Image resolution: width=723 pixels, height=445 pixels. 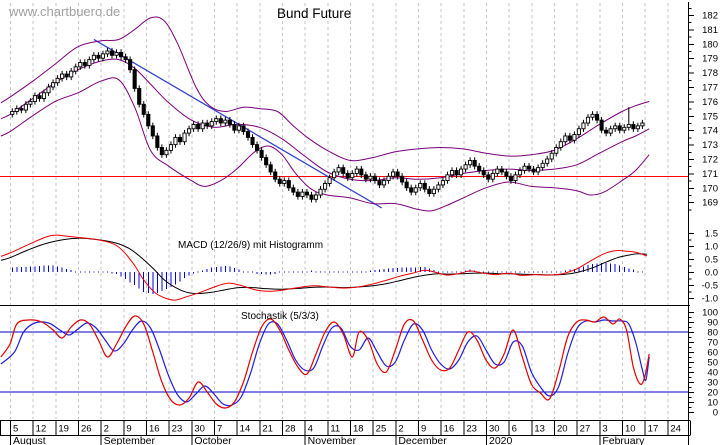 I want to click on week-label: 21, so click(x=267, y=429).